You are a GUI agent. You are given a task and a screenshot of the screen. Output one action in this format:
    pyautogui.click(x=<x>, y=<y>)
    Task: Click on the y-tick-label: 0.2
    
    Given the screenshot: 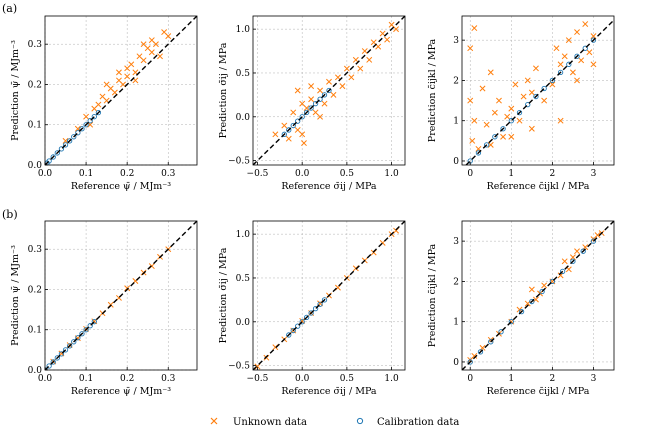 What is the action you would take?
    pyautogui.click(x=35, y=85)
    